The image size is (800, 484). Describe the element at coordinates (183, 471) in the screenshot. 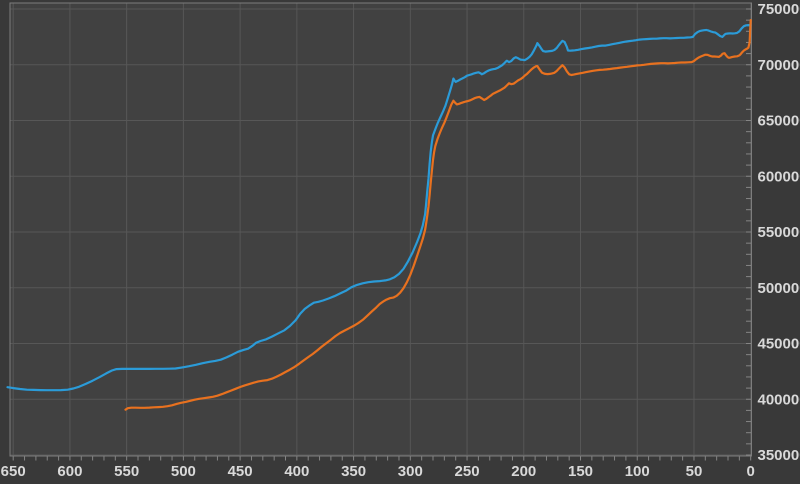

I see `x-axis-tick-label: 500` at that location.